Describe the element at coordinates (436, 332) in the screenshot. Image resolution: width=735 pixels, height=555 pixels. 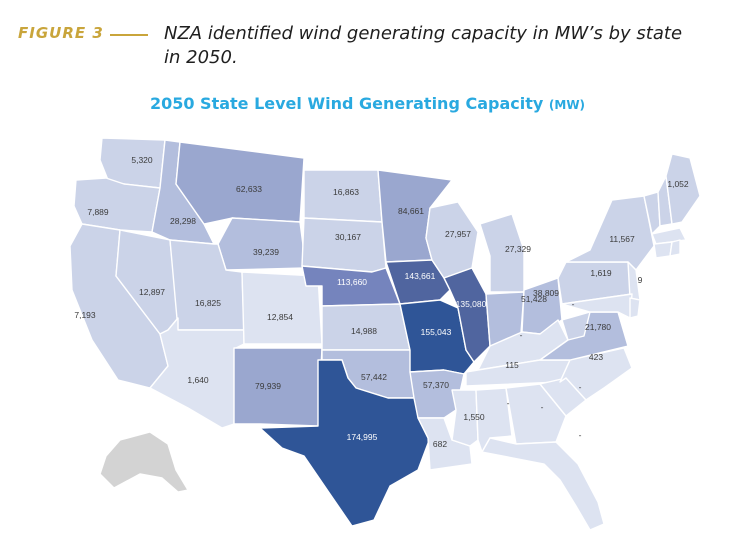
I see `state-label-mo: 155,043` at that location.